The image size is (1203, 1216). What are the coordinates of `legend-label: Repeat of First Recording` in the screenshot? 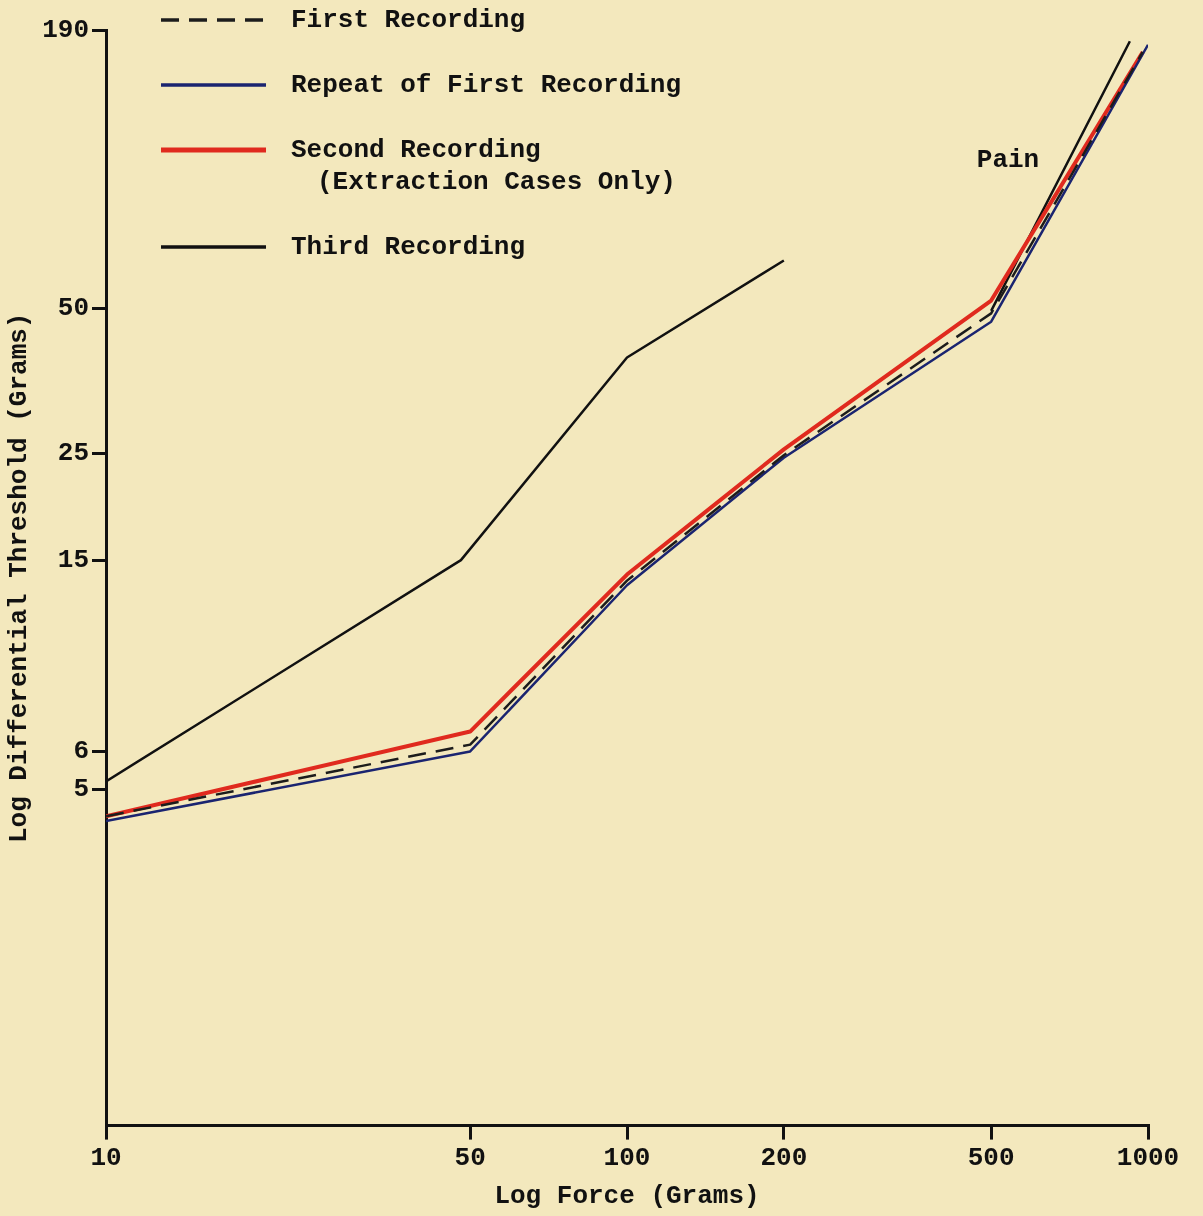 It's located at (486, 84).